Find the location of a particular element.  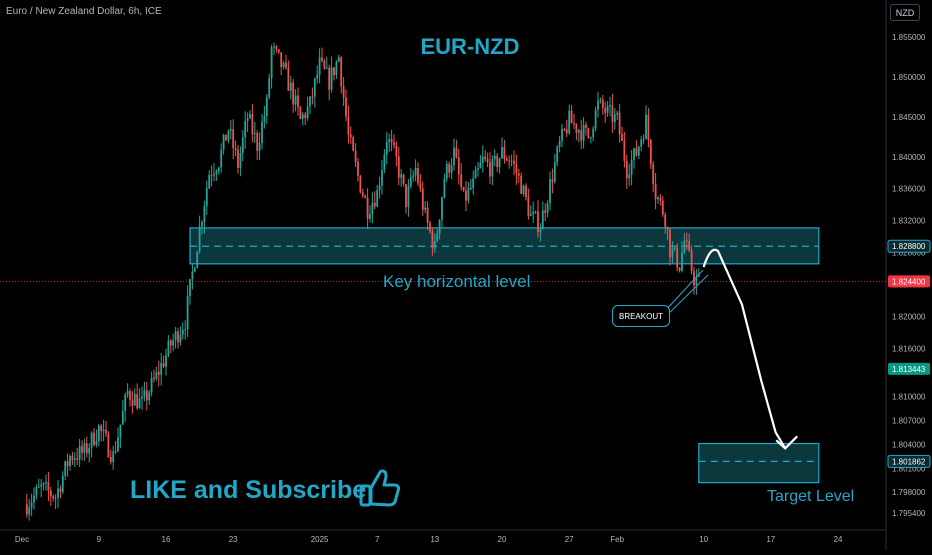

currency-button: NZD is located at coordinates (905, 12).